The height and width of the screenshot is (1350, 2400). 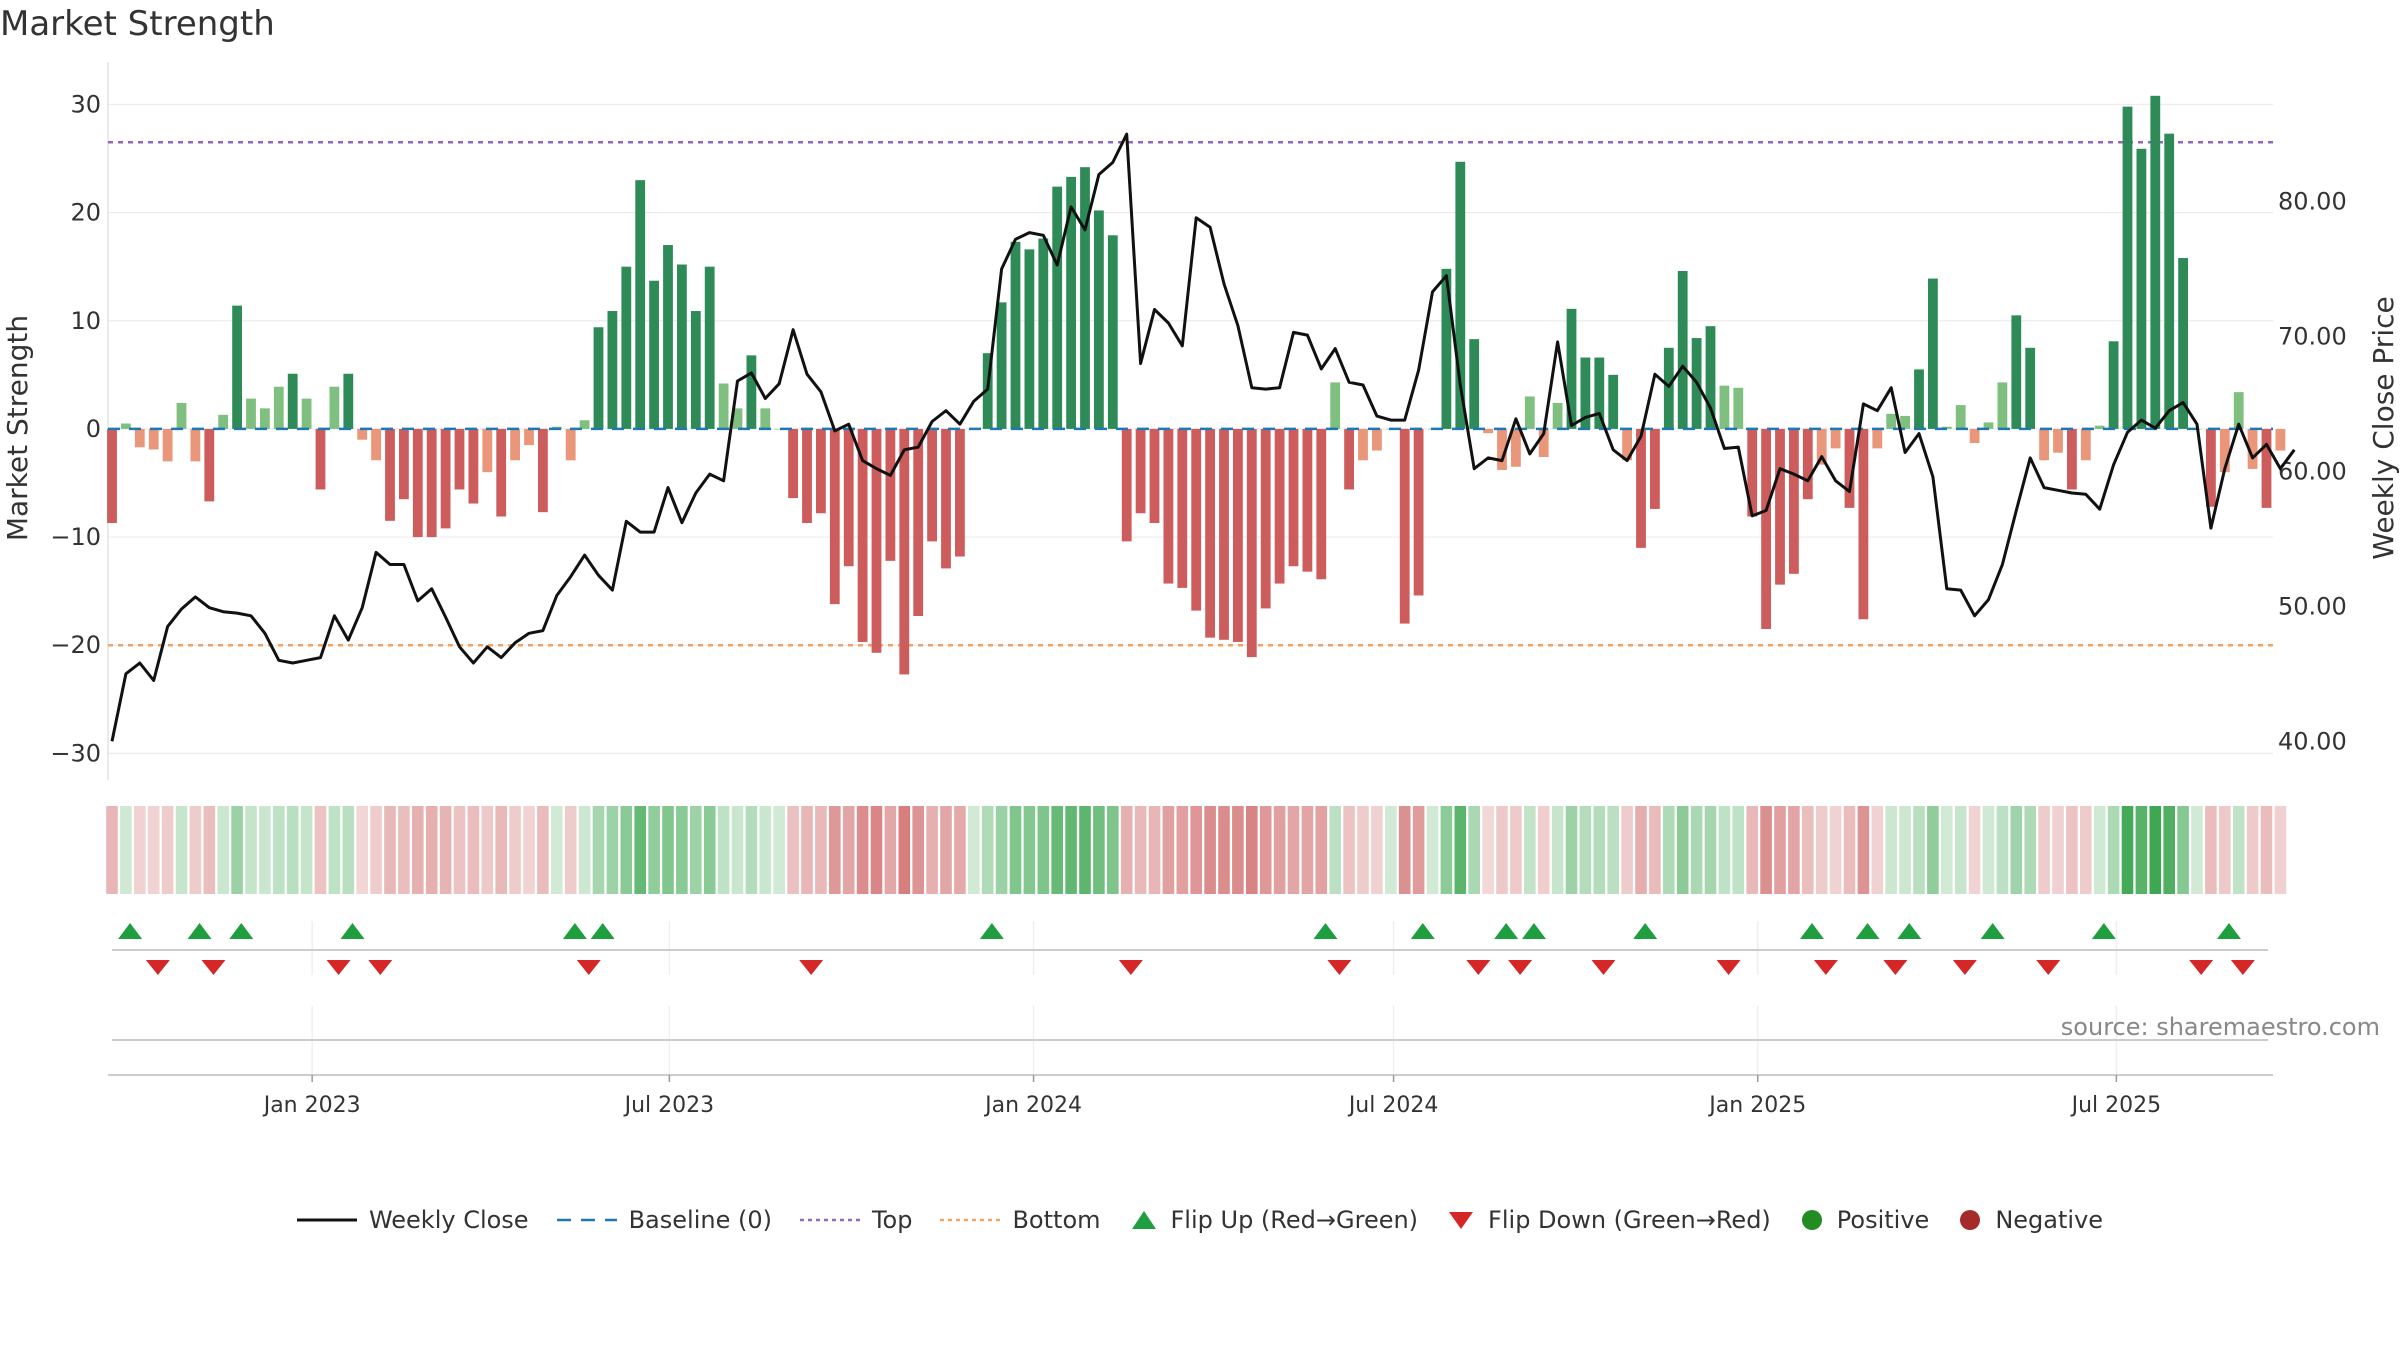 What do you see at coordinates (2312, 741) in the screenshot?
I see `y2-tick-label: 40.00` at bounding box center [2312, 741].